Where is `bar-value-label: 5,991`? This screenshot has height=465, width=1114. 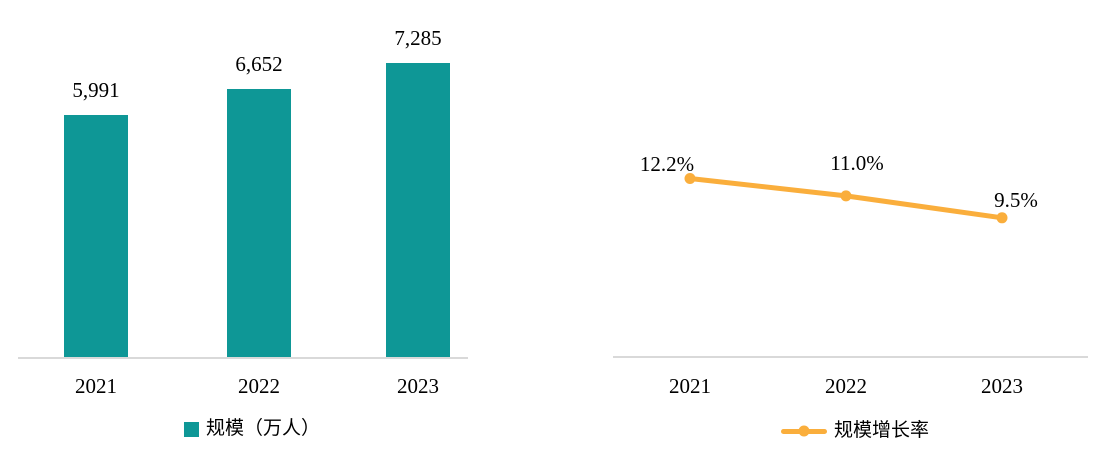
bar-value-label: 5,991 is located at coordinates (96, 90).